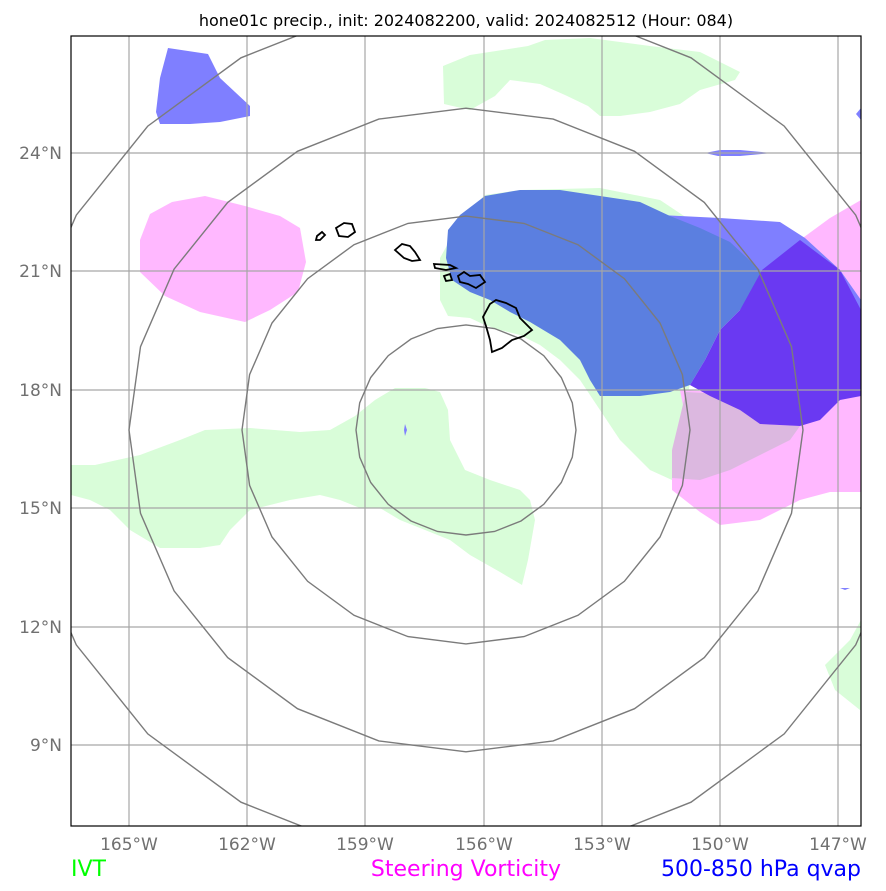 This screenshot has height=891, width=886. What do you see at coordinates (40, 272) in the screenshot?
I see `latitude-label: 21°N` at bounding box center [40, 272].